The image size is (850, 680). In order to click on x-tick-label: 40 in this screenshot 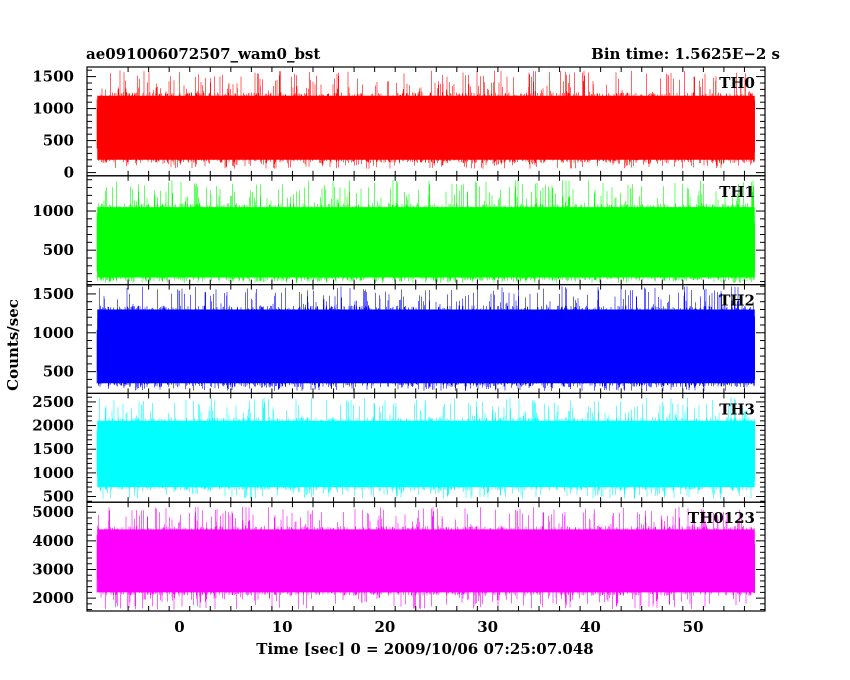, I will do `click(590, 627)`.